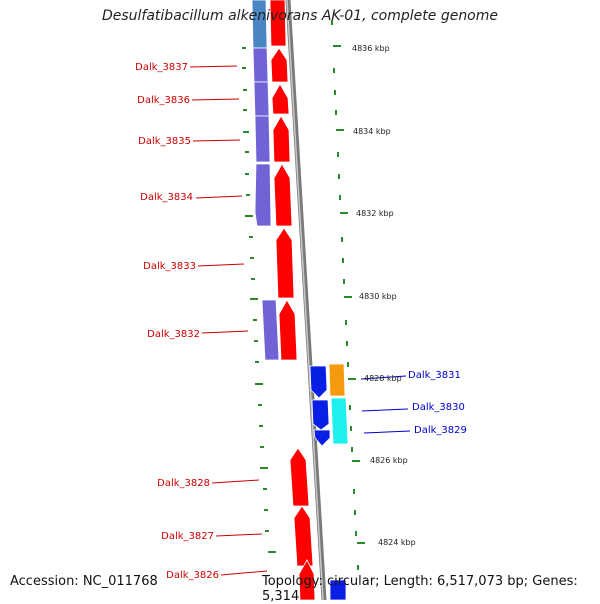 This screenshot has height=604, width=600. I want to click on gene-dalk-3832-fwd, so click(288, 330).